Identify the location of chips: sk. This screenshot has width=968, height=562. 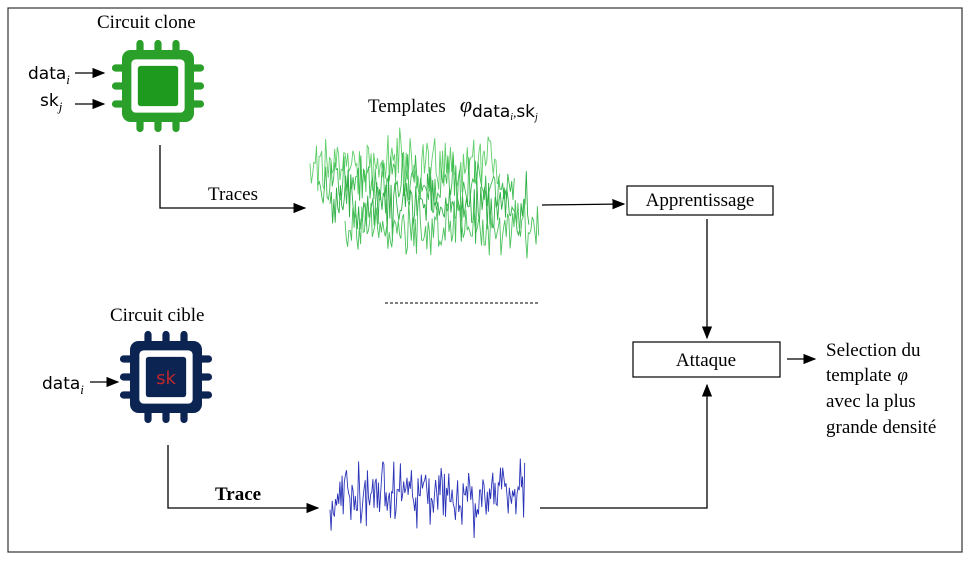
(162, 231).